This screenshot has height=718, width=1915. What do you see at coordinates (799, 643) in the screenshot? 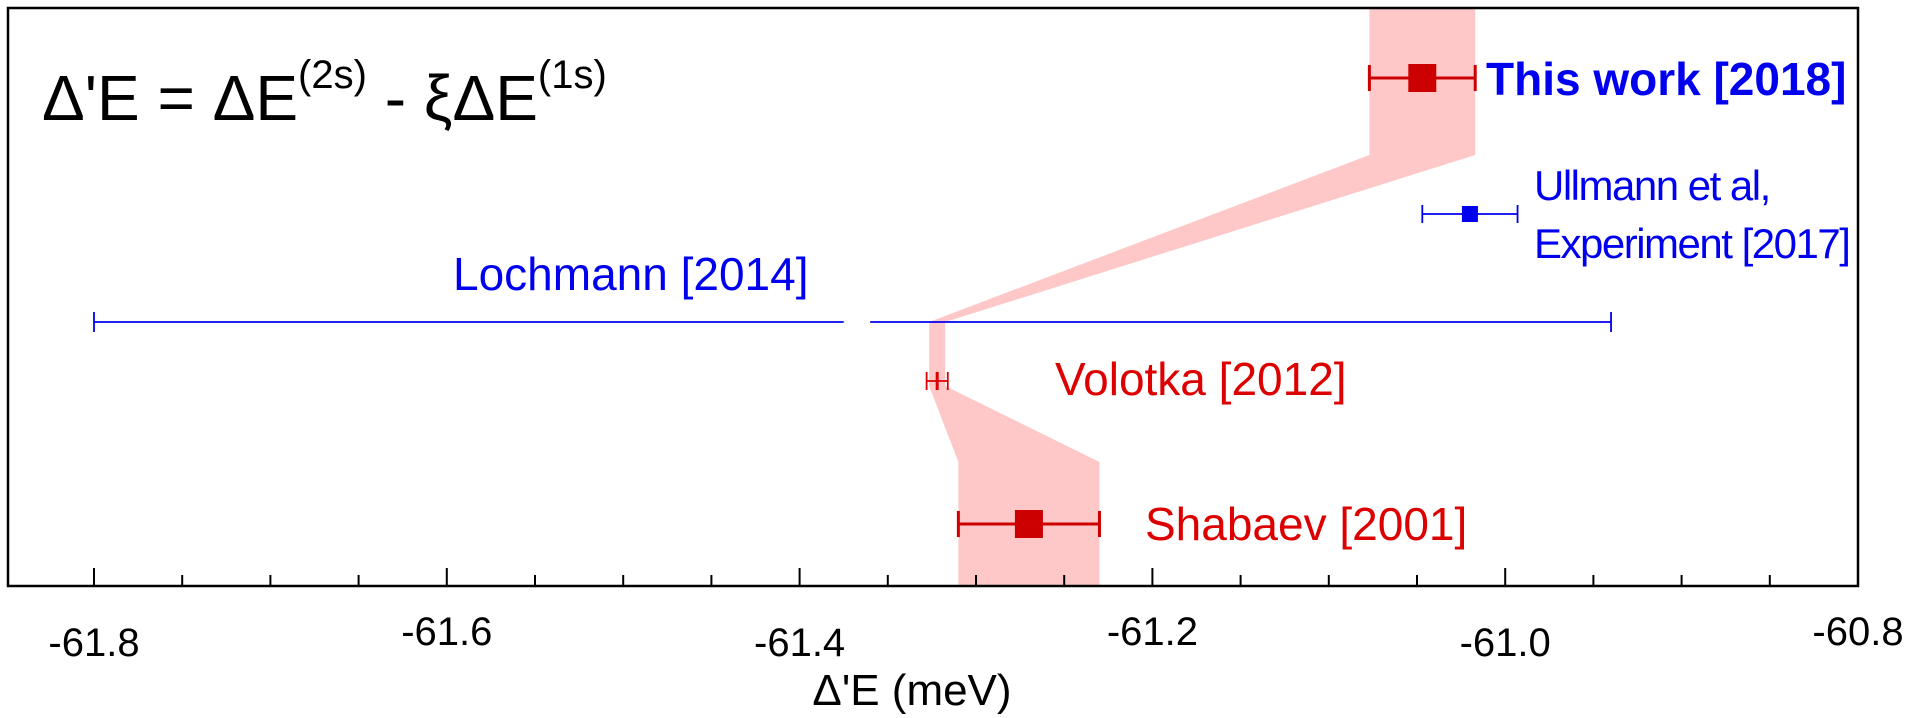
I see `x-tick-label: -61.4` at bounding box center [799, 643].